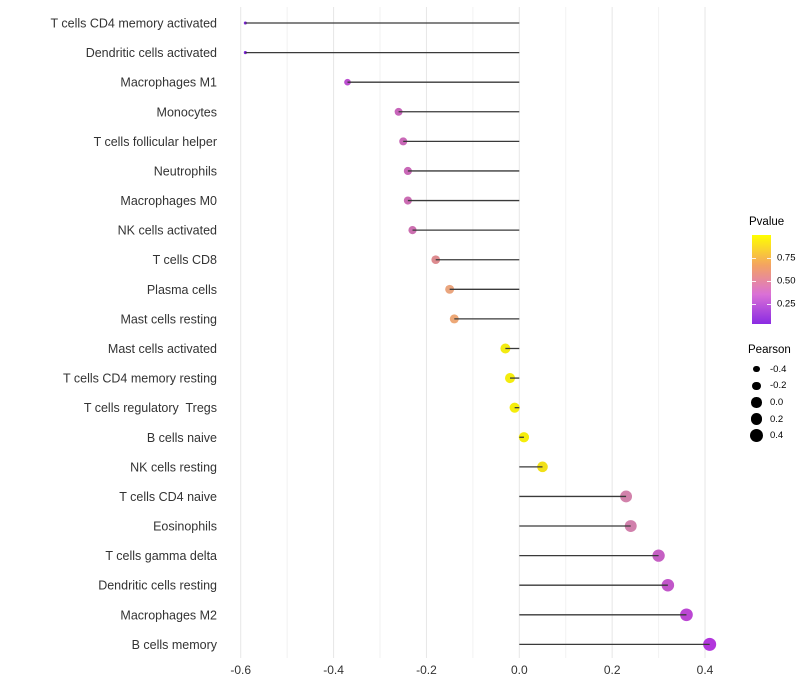  I want to click on y-axis-label: T cells regulatory Tregs, so click(150, 408).